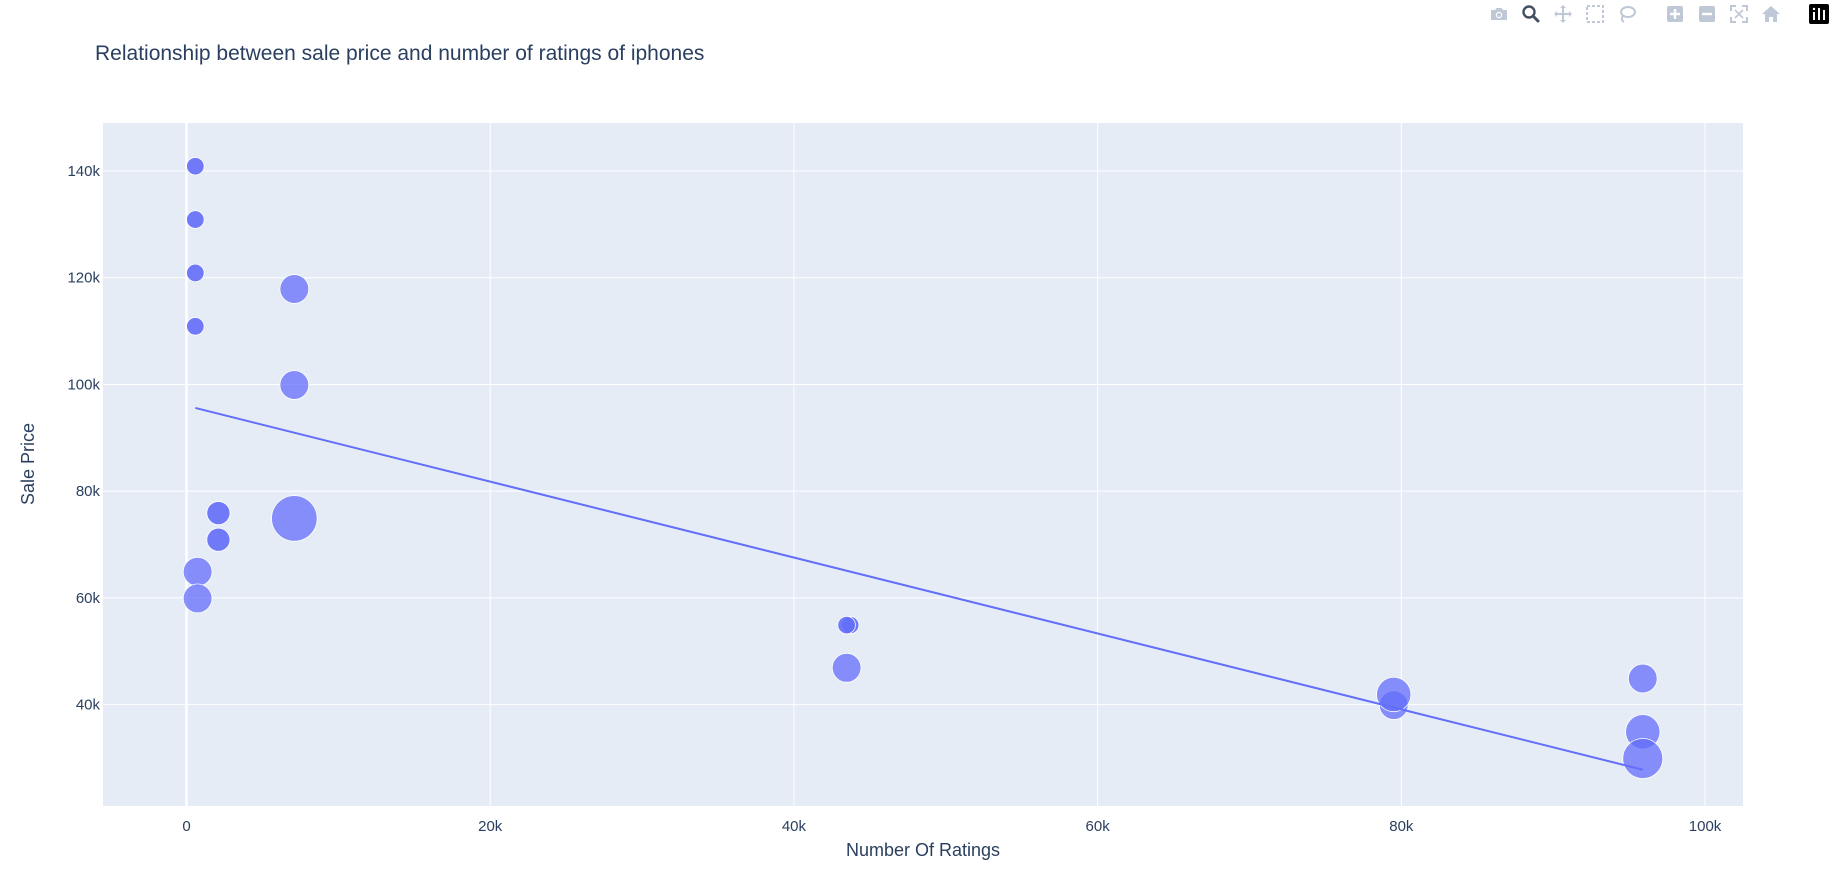 This screenshot has width=1838, height=886. I want to click on pan-icon, so click(1563, 14).